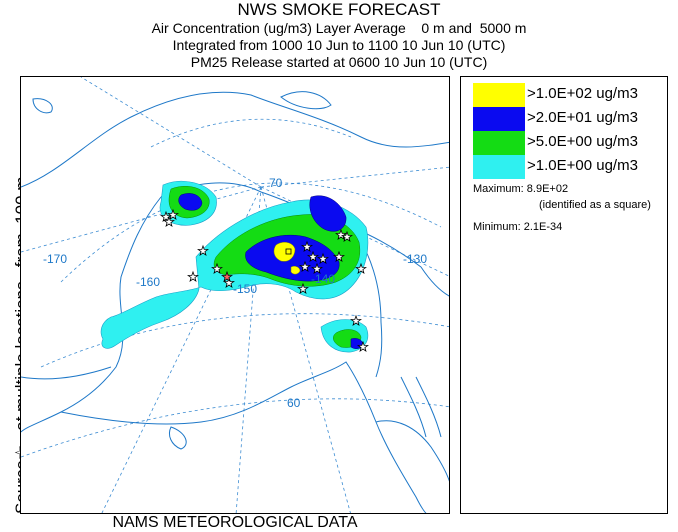 This screenshot has height=532, width=678. What do you see at coordinates (276, 183) in the screenshot?
I see `label-lat-70: 70` at bounding box center [276, 183].